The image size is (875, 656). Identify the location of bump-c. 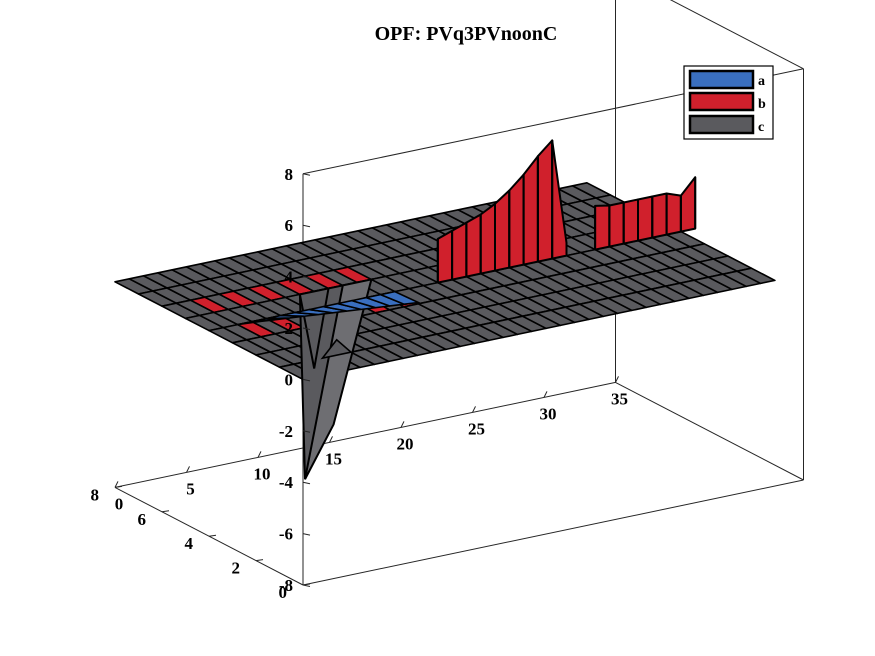
(336, 349).